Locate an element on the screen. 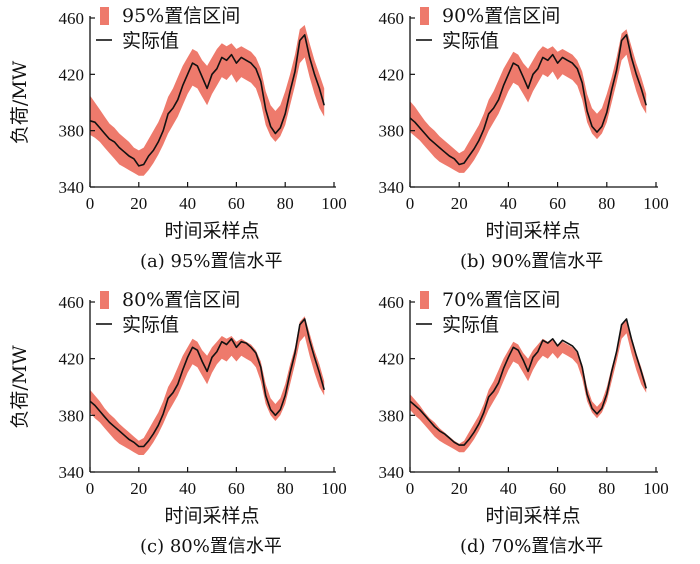 This screenshot has height=564, width=700. panel-caption: (d) 70%置信水平 is located at coordinates (531, 546).